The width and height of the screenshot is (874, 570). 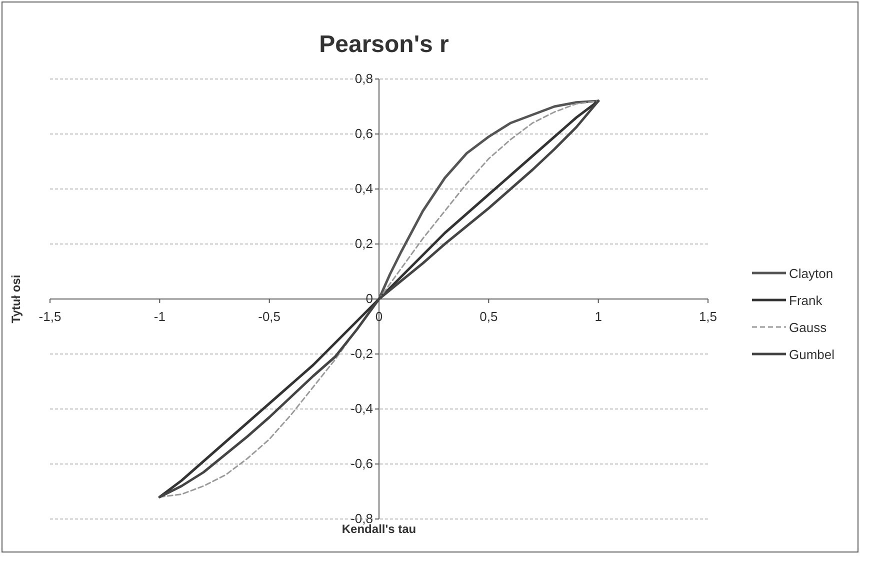 I want to click on y-tick-label: 0,6, so click(x=363, y=133).